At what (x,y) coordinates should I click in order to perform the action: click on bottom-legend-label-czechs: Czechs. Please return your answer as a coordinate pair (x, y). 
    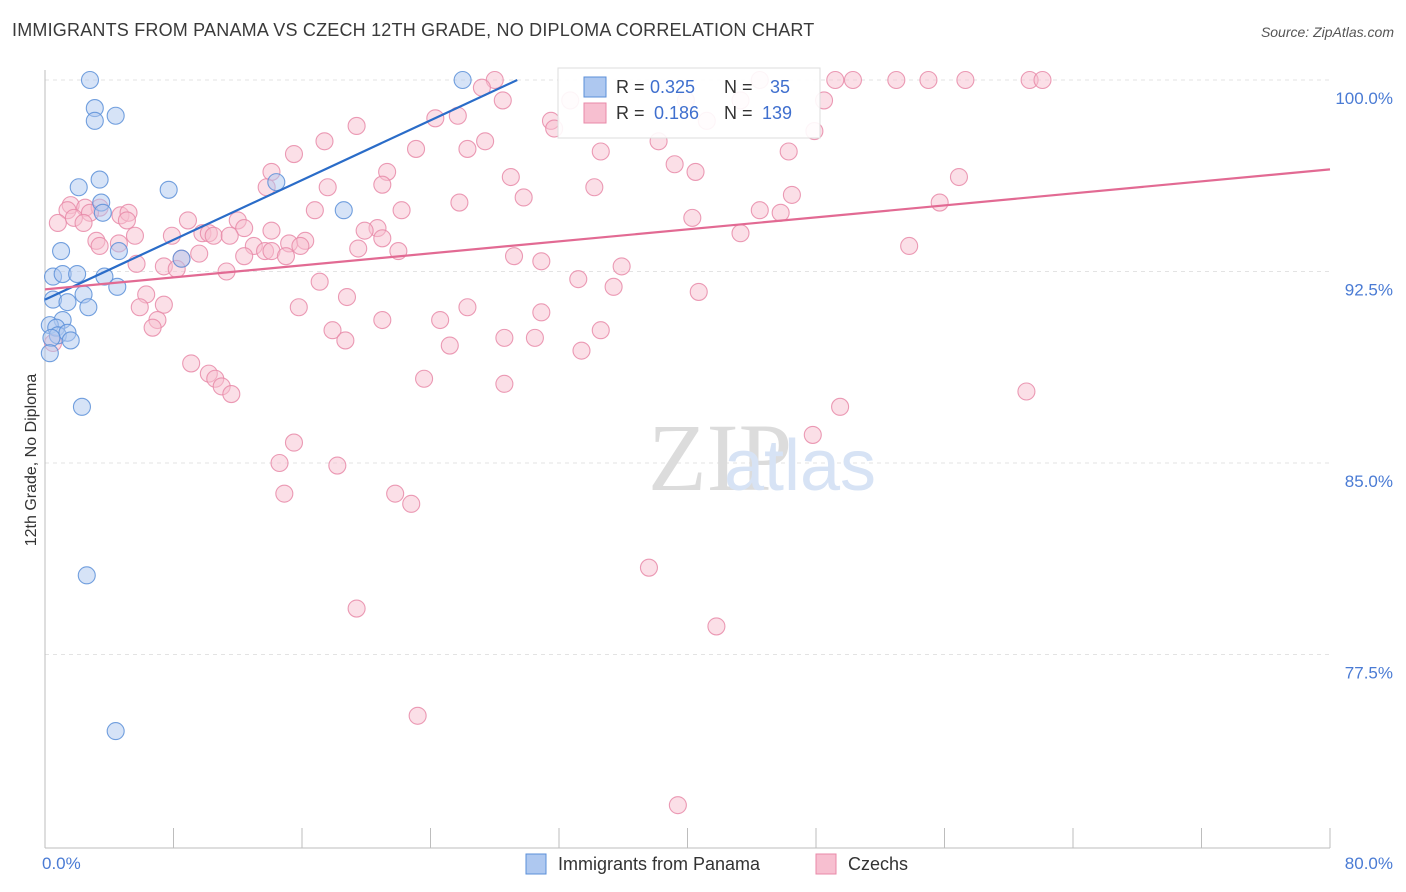
    Looking at the image, I should click on (878, 864).